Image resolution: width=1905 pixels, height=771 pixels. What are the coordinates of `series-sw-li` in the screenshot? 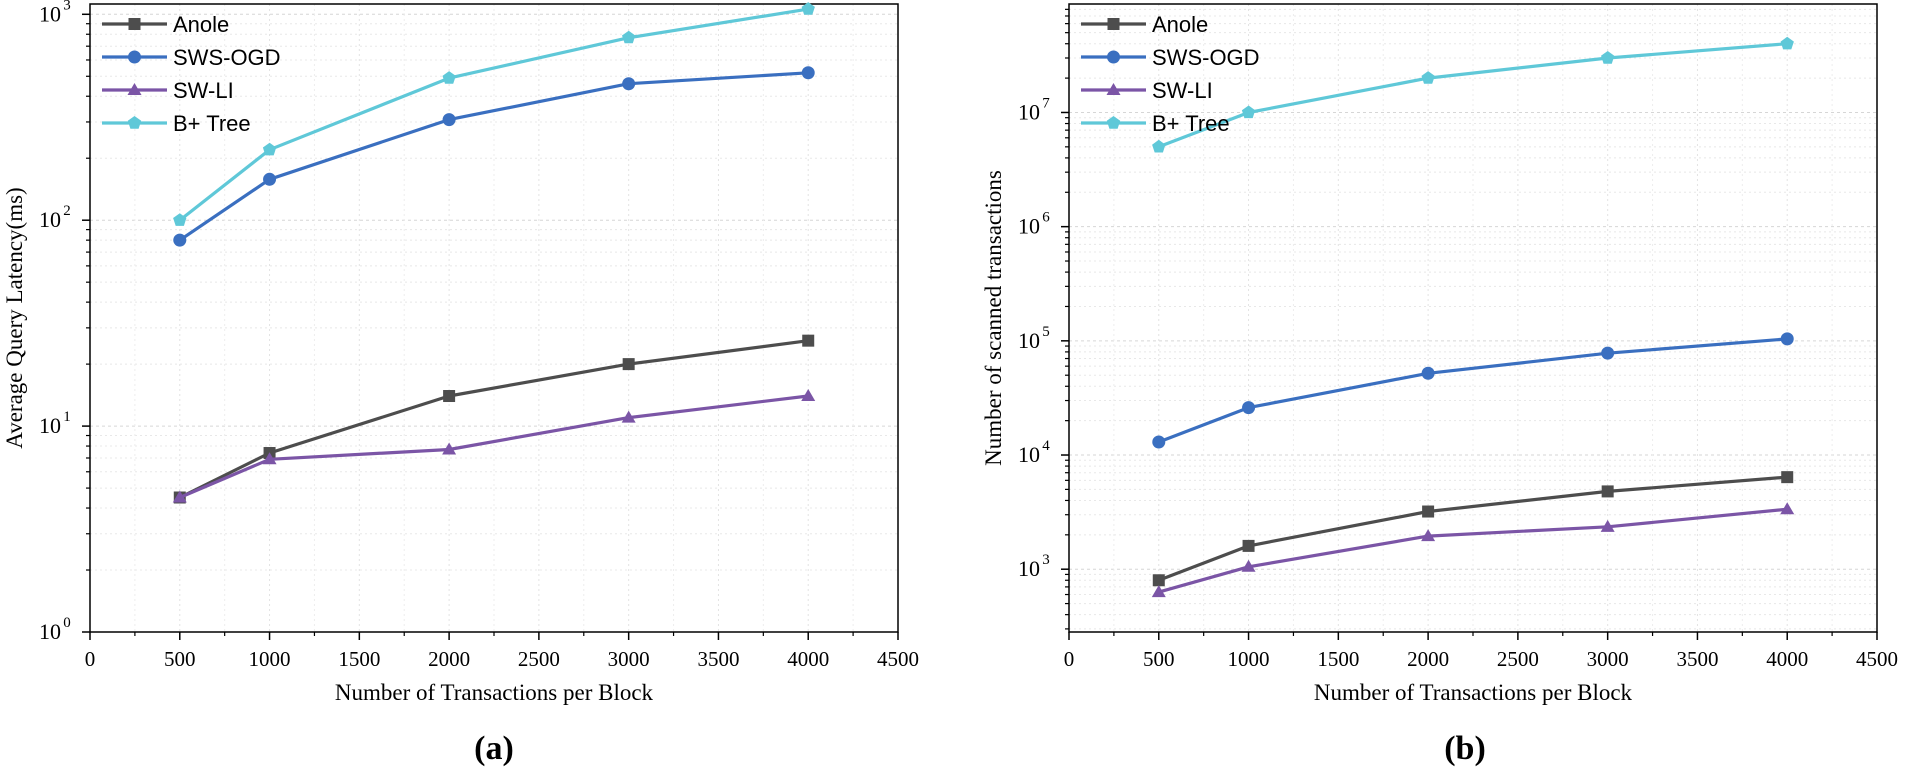 It's located at (1473, 550).